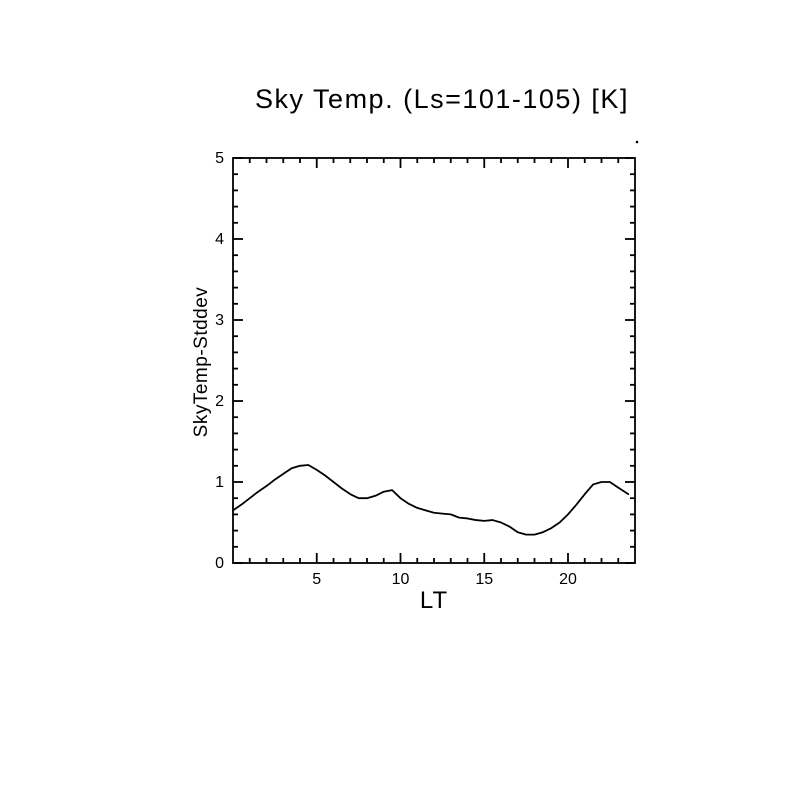 Image resolution: width=804 pixels, height=804 pixels. Describe the element at coordinates (219, 239) in the screenshot. I see `y-tick-label: 4` at that location.